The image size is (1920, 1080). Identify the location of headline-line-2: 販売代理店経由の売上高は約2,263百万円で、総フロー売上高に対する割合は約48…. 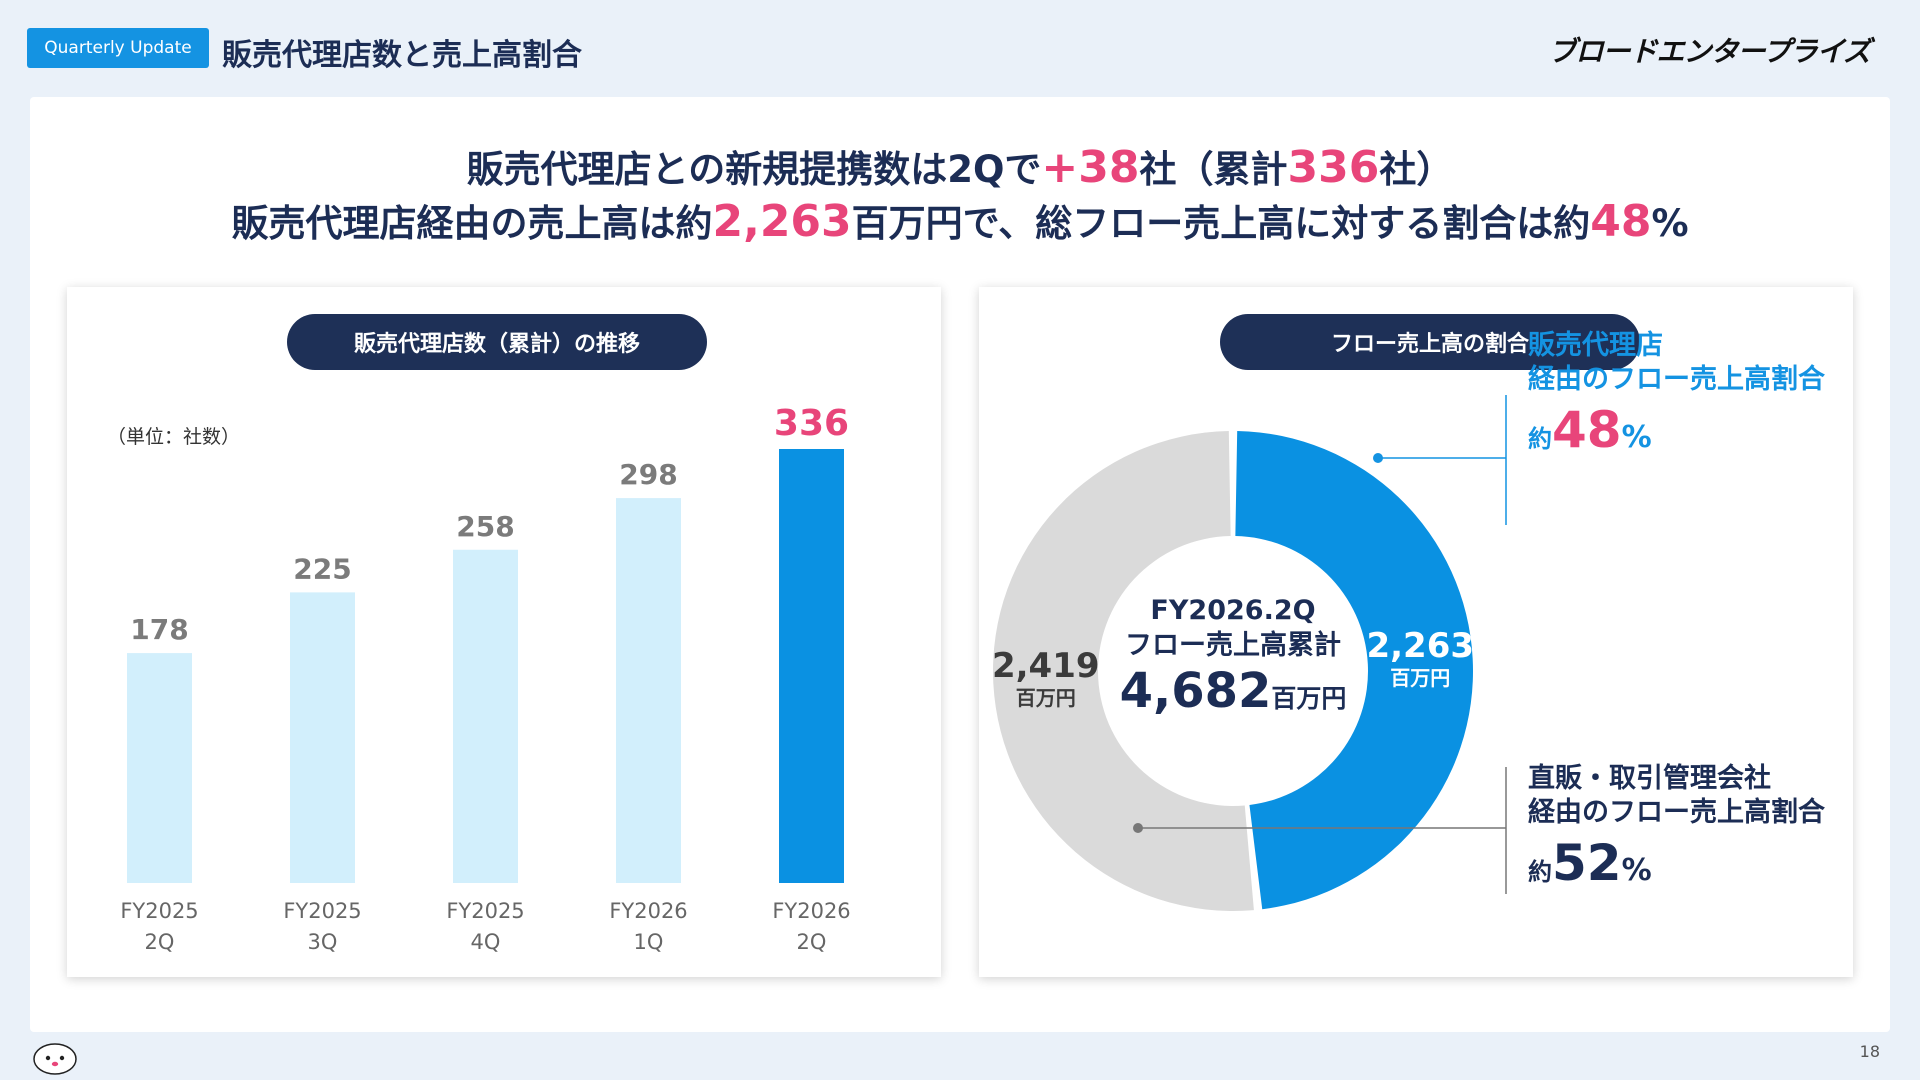
(960, 223).